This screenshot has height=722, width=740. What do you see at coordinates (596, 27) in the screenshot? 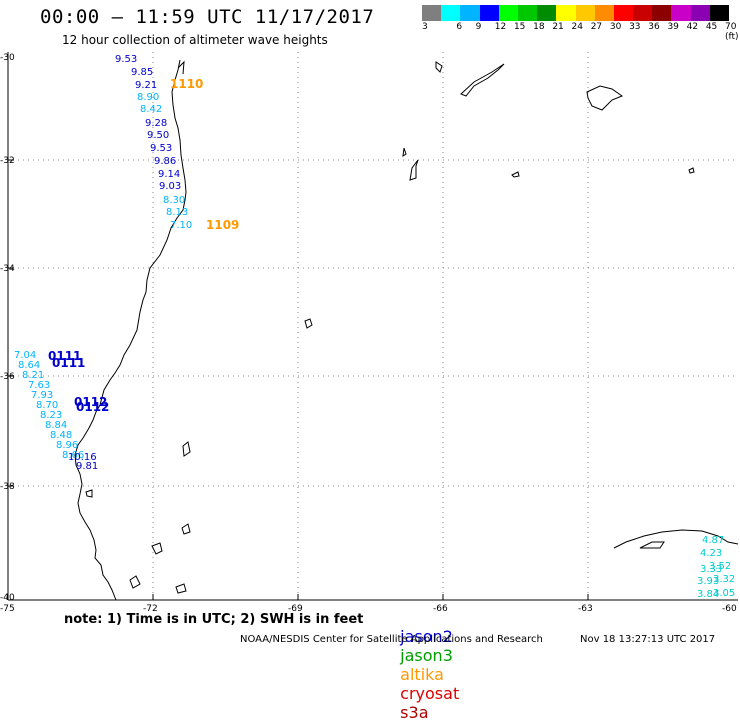
I see `colorbar-label: 27` at bounding box center [596, 27].